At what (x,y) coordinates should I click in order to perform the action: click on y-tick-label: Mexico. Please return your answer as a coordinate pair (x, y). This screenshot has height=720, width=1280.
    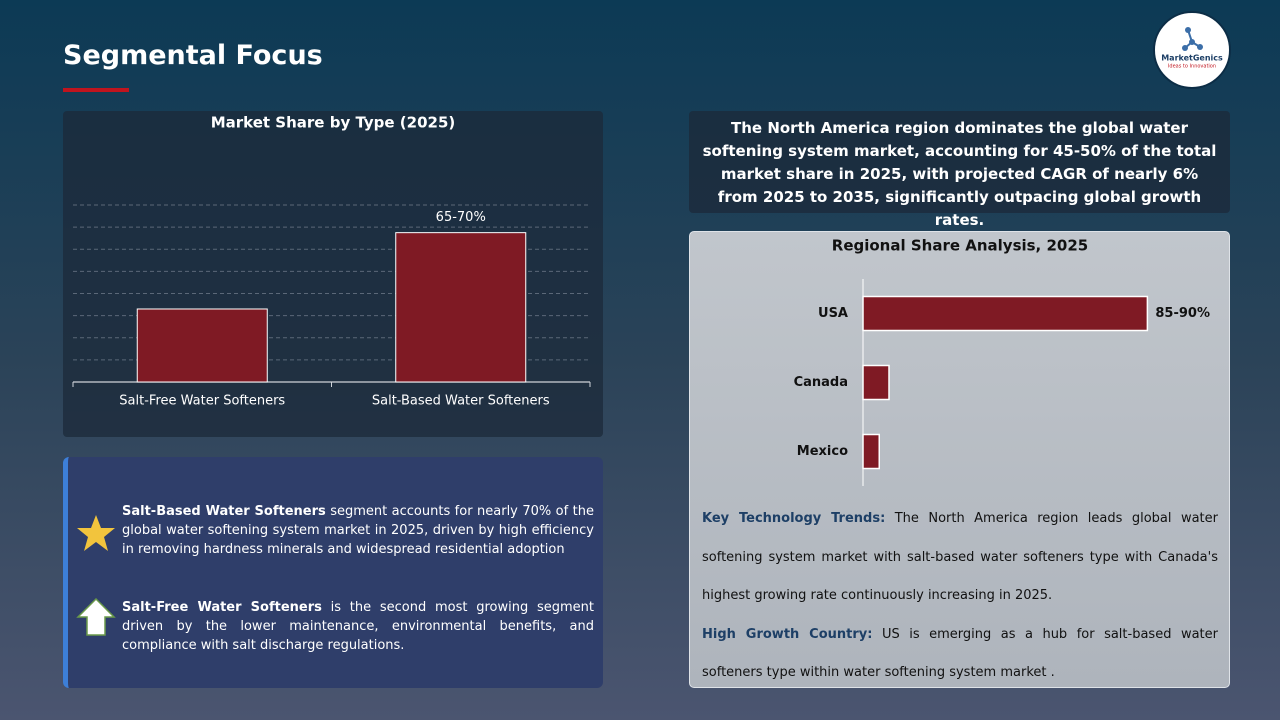
    Looking at the image, I should click on (822, 451).